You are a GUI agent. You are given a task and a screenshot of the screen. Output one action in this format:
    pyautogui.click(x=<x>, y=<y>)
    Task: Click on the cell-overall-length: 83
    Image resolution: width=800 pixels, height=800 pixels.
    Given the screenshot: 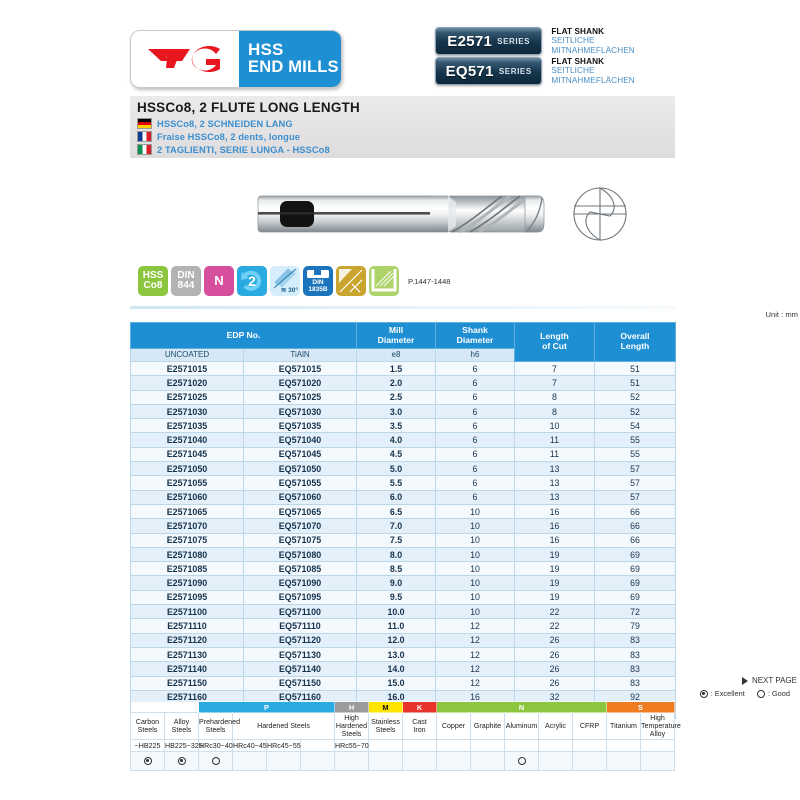 What is the action you would take?
    pyautogui.click(x=635, y=683)
    